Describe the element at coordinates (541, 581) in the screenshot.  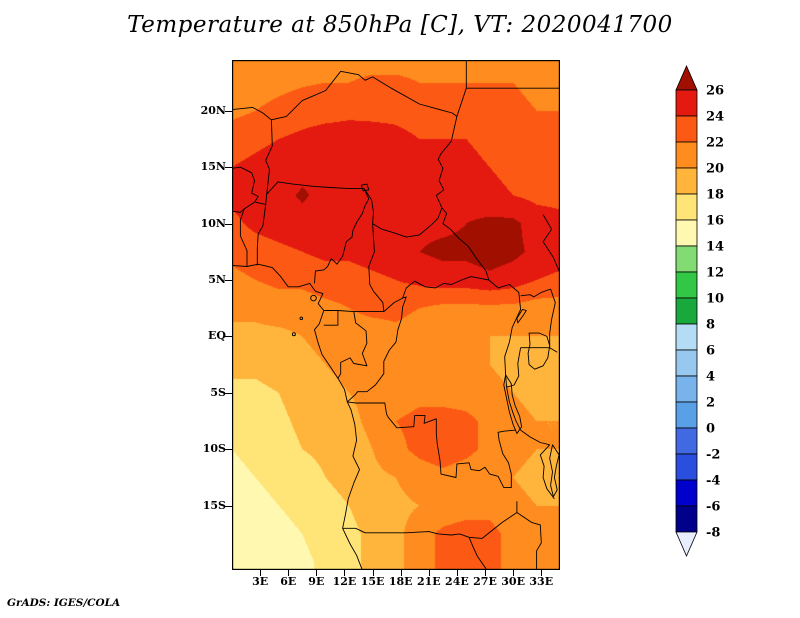
I see `lon-tick-label: 33E` at that location.